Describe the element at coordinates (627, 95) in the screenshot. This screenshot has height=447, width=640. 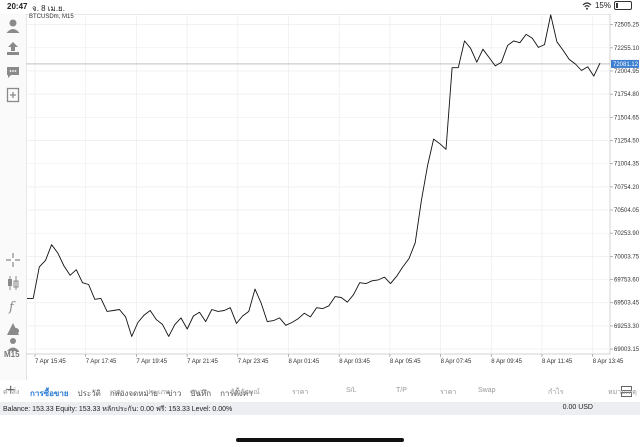
I see `y-tick-label: 71754.80` at that location.